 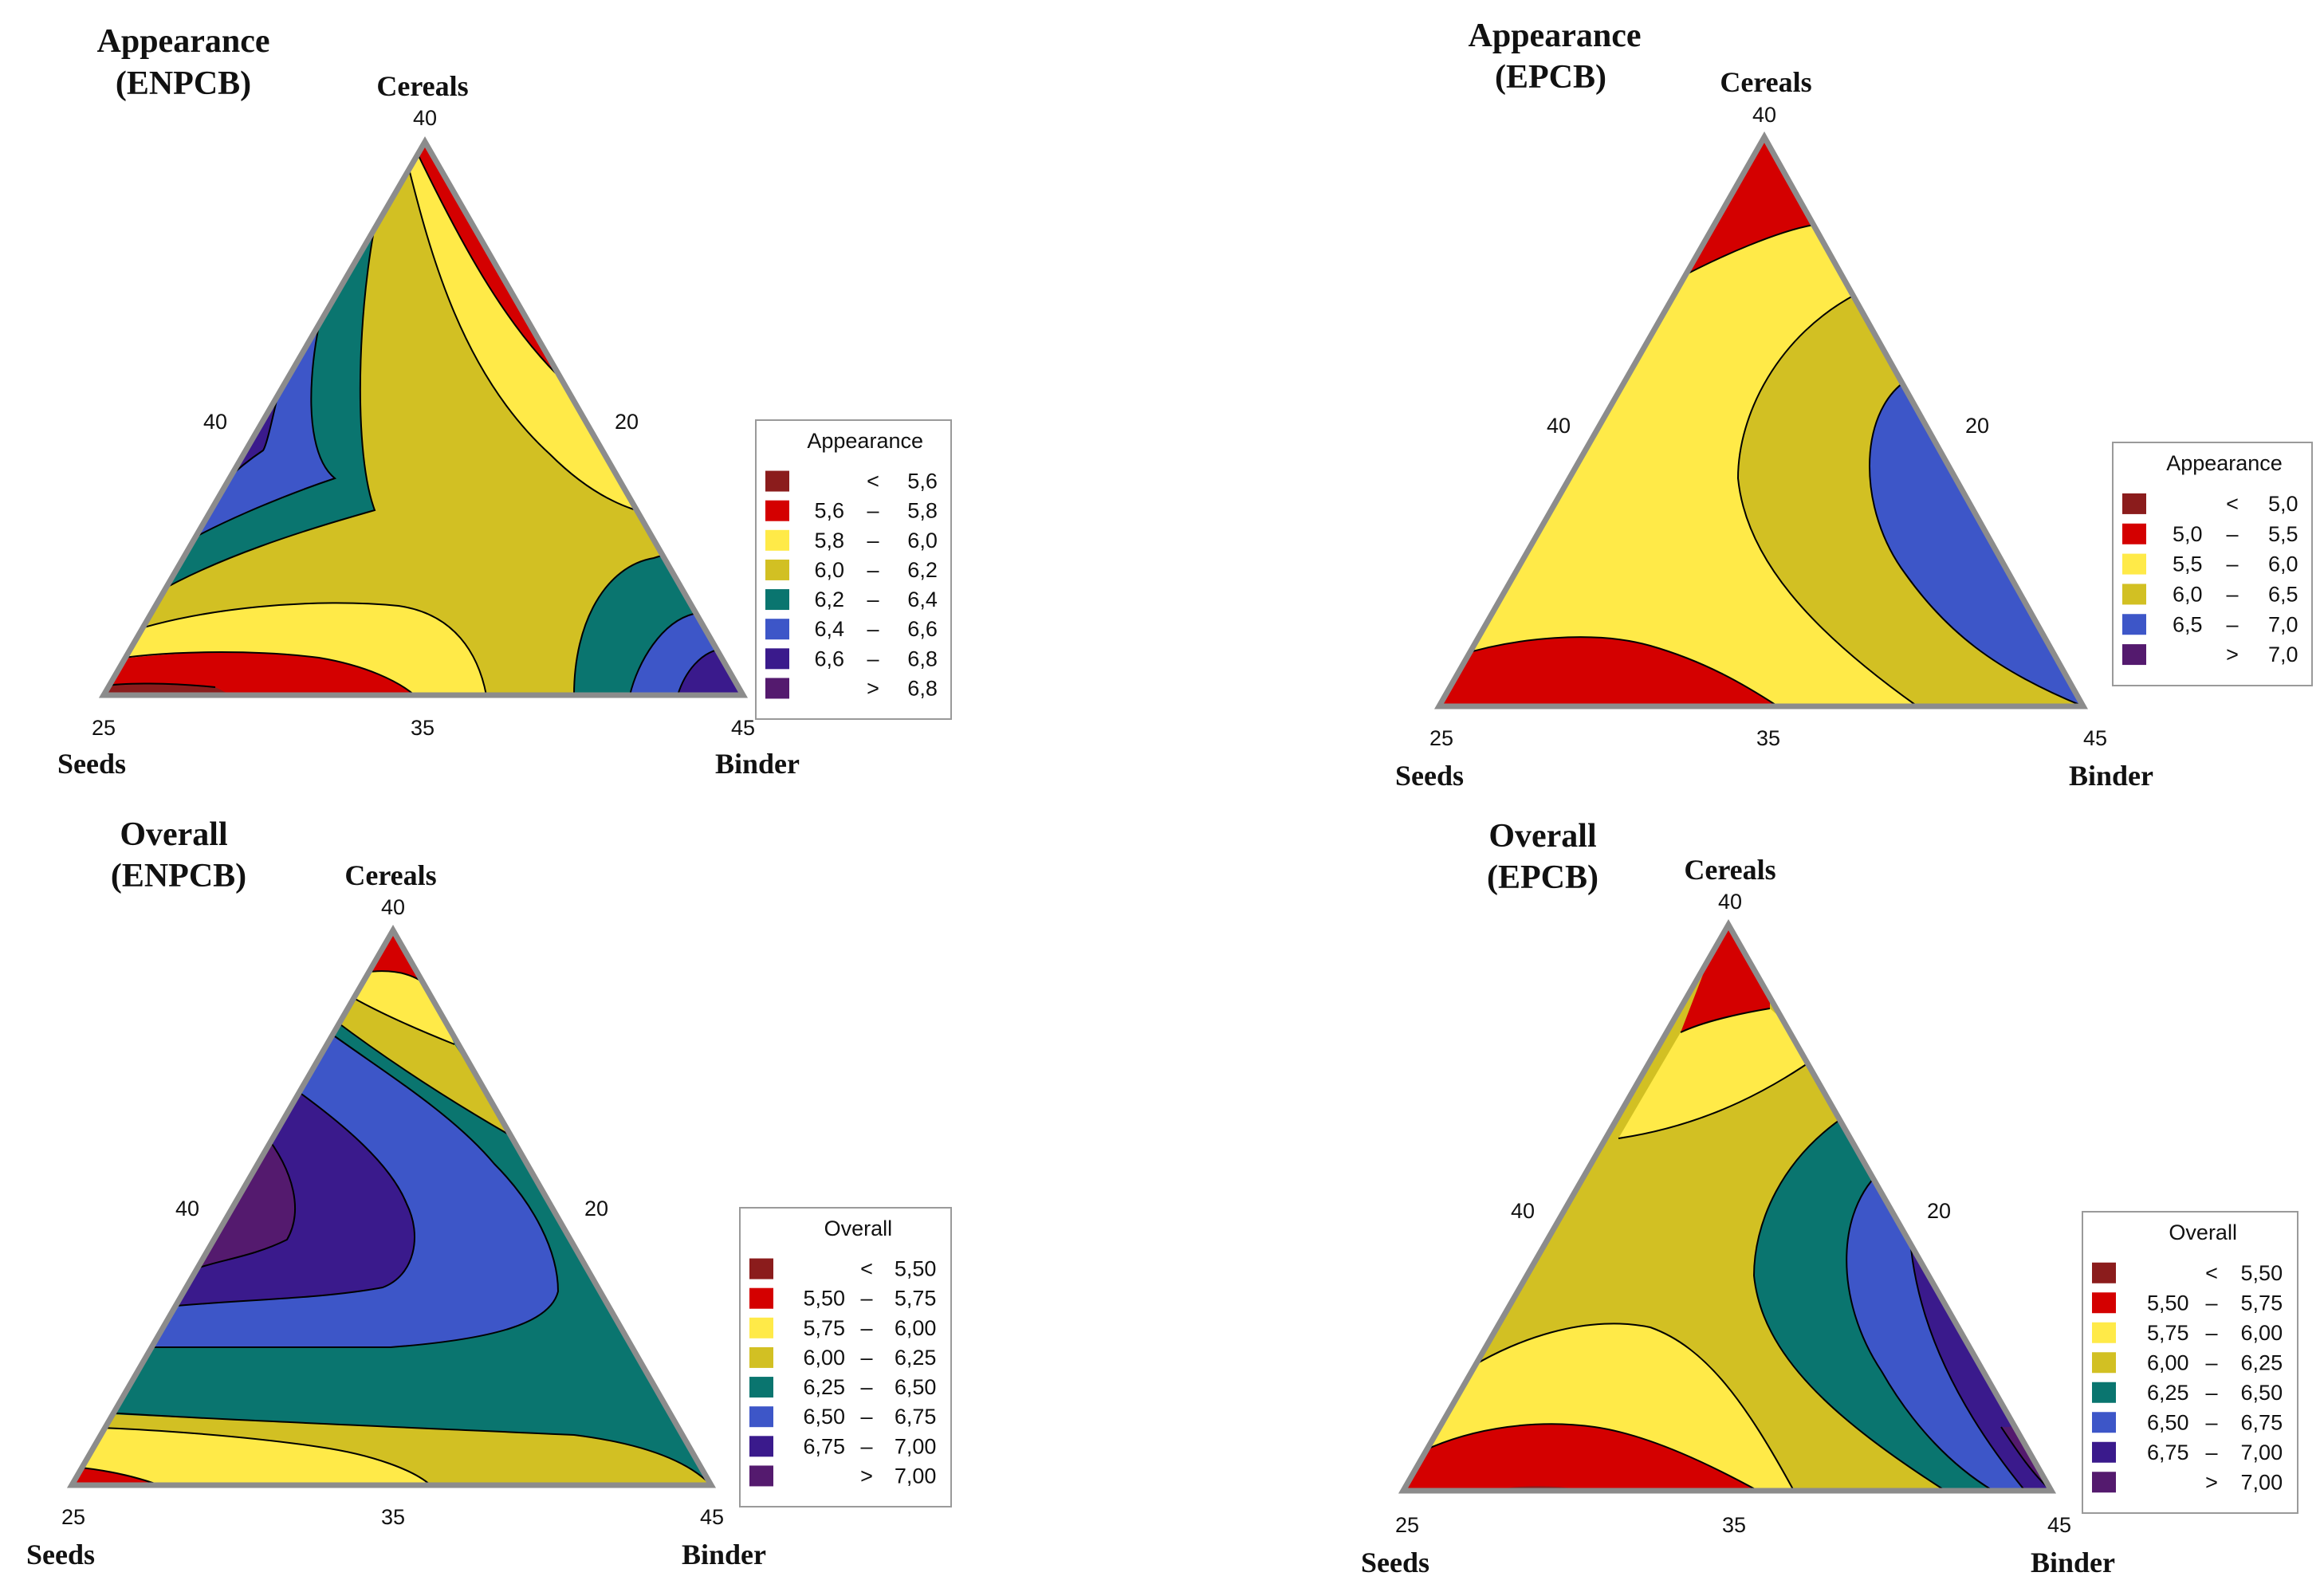 I want to click on legend-entry-low: 6,6, so click(x=830, y=658).